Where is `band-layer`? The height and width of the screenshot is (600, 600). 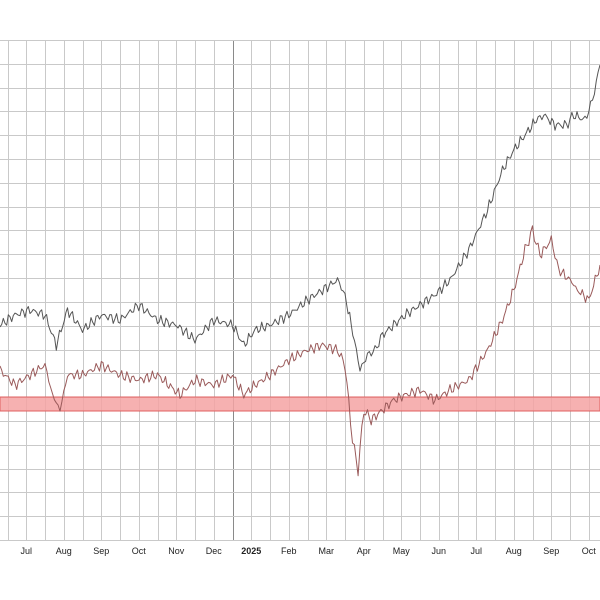
band-layer is located at coordinates (300, 404).